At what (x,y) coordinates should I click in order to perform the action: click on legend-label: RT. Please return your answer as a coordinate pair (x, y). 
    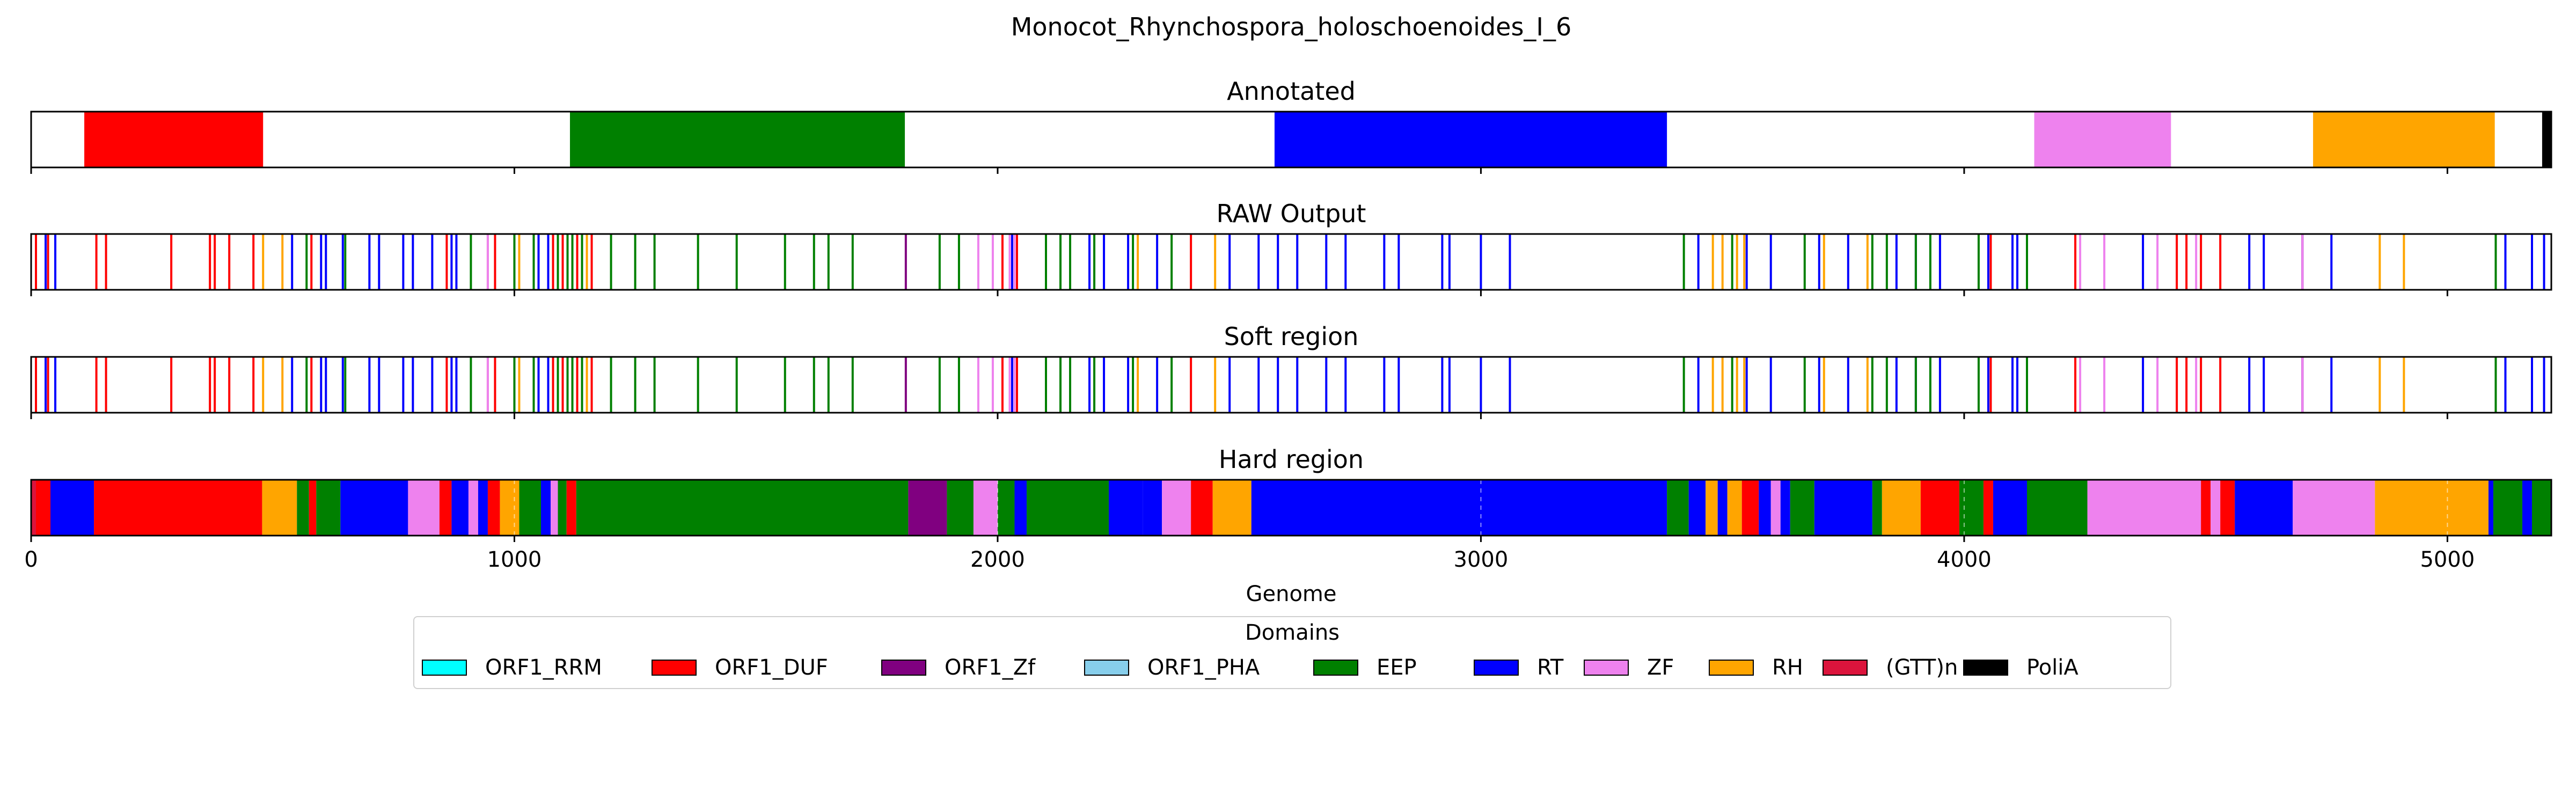
    Looking at the image, I should click on (1550, 667).